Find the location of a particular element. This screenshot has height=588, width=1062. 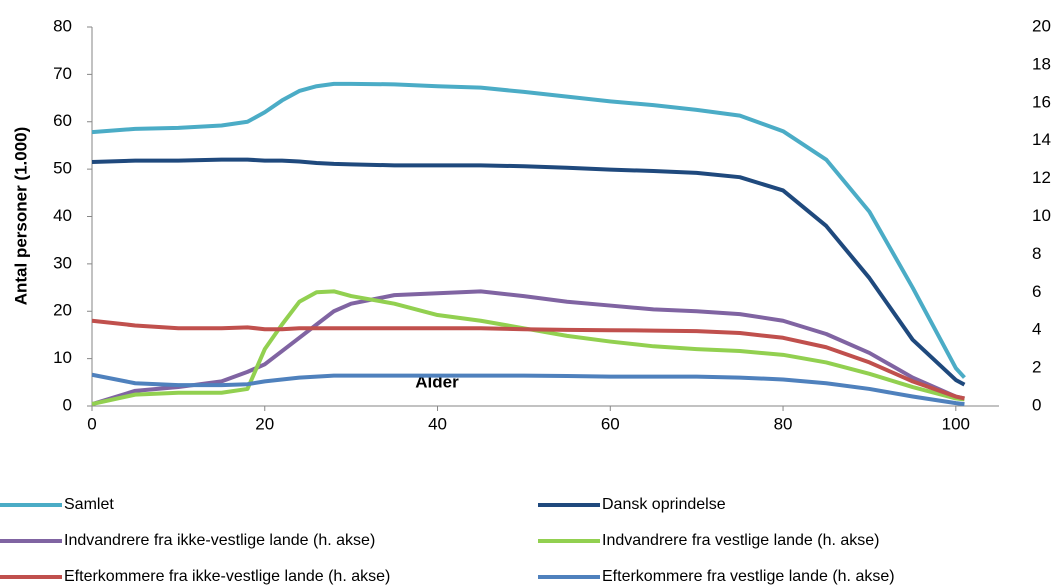

x-tick-label: 20 is located at coordinates (264, 423).